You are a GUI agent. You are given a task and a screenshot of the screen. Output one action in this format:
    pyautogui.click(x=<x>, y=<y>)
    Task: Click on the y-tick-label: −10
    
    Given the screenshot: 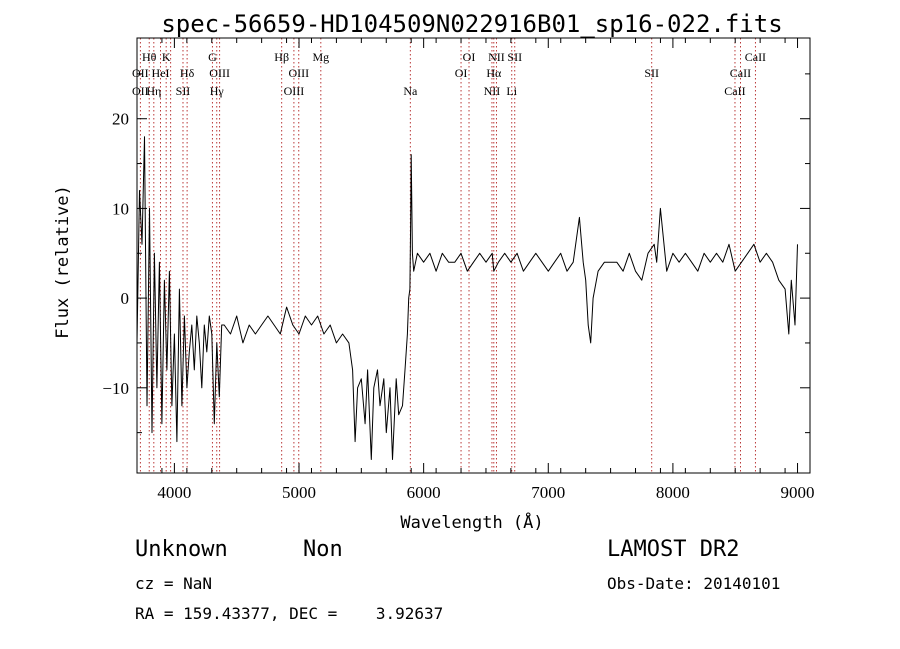 What is the action you would take?
    pyautogui.click(x=115, y=388)
    